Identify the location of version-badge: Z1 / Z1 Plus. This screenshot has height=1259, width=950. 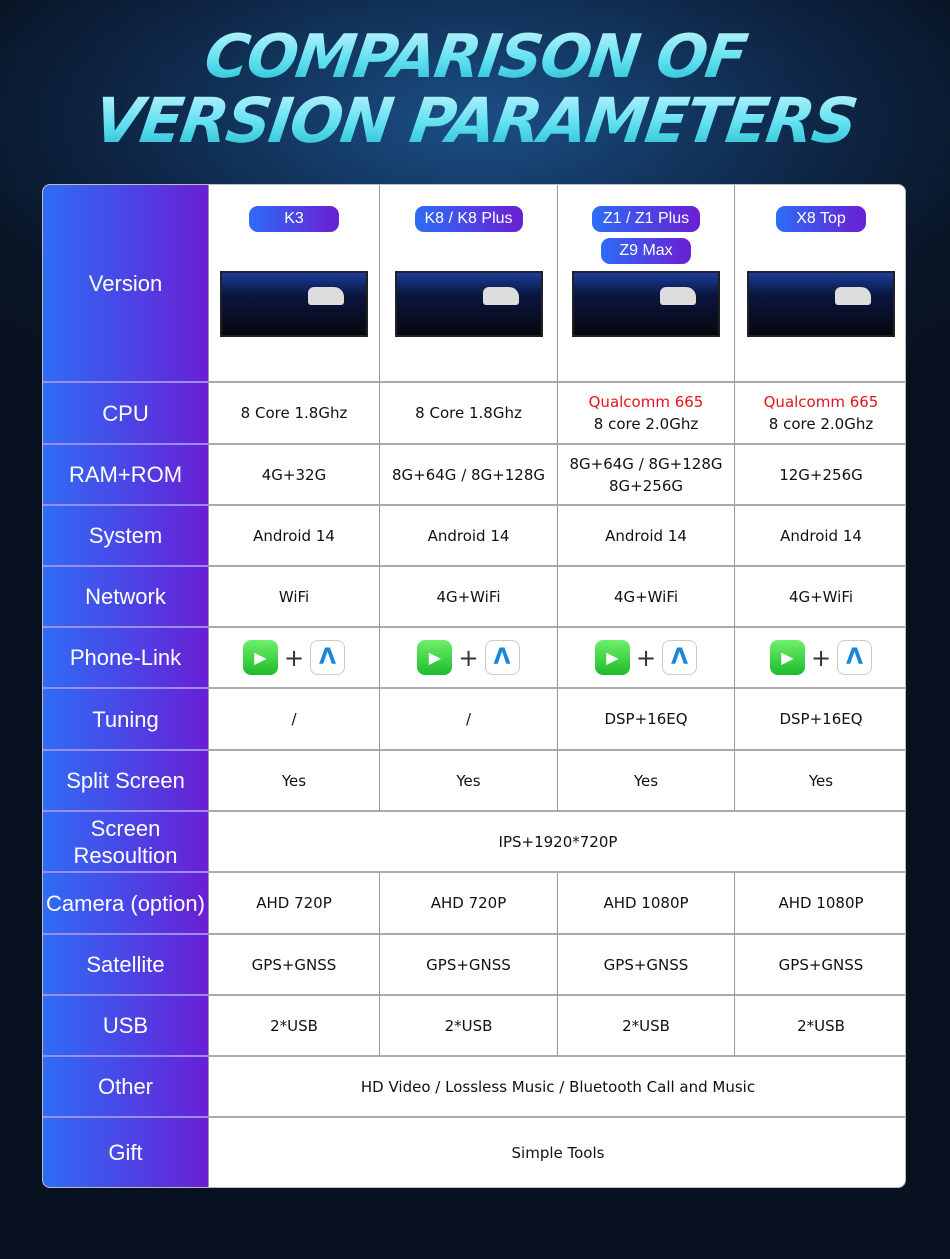
(646, 219).